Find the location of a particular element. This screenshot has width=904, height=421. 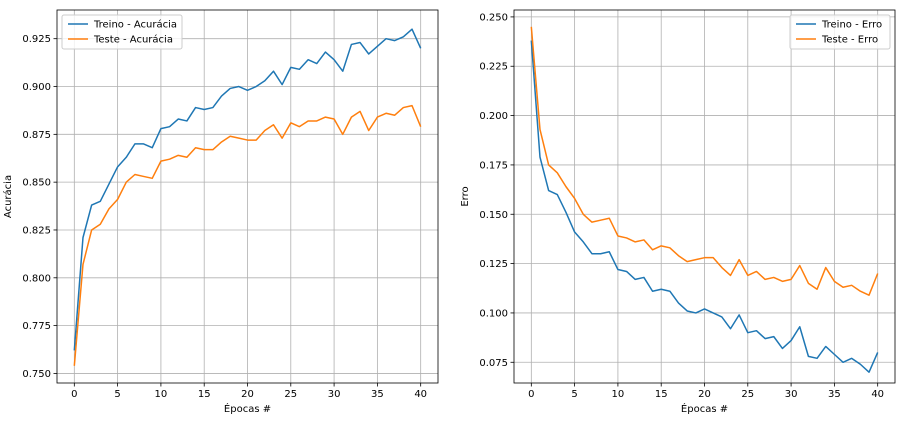

error-x-ticks: 0 5 10 15 20 25 30 35 40 is located at coordinates (706, 391).